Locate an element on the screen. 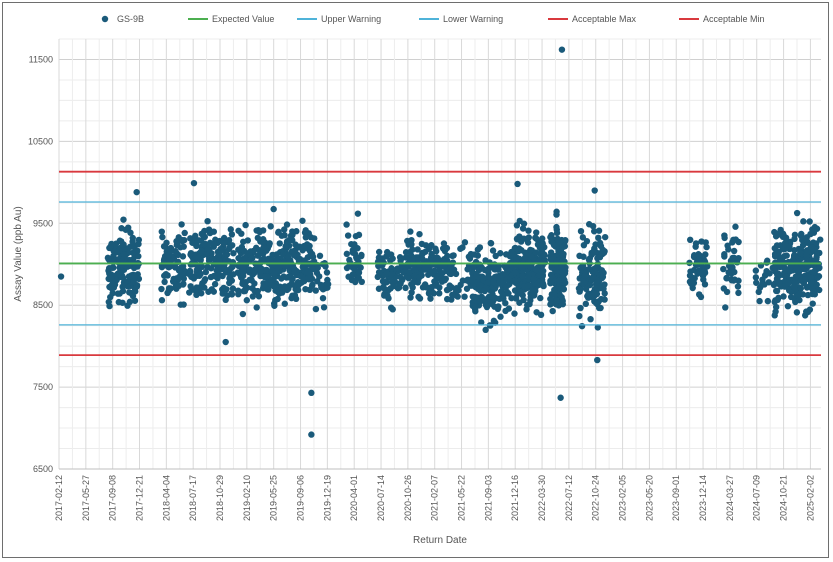 This screenshot has height=562, width=833. x-tick-label: 2022-07-12 is located at coordinates (569, 498).